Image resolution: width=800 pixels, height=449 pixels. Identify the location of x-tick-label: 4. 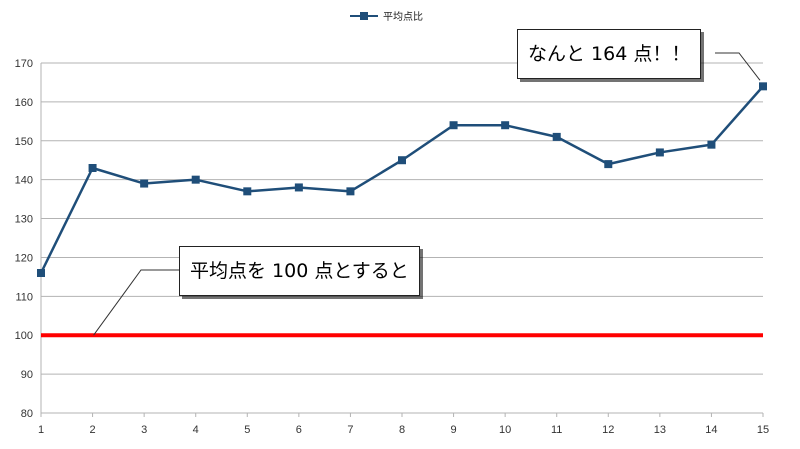
(196, 430).